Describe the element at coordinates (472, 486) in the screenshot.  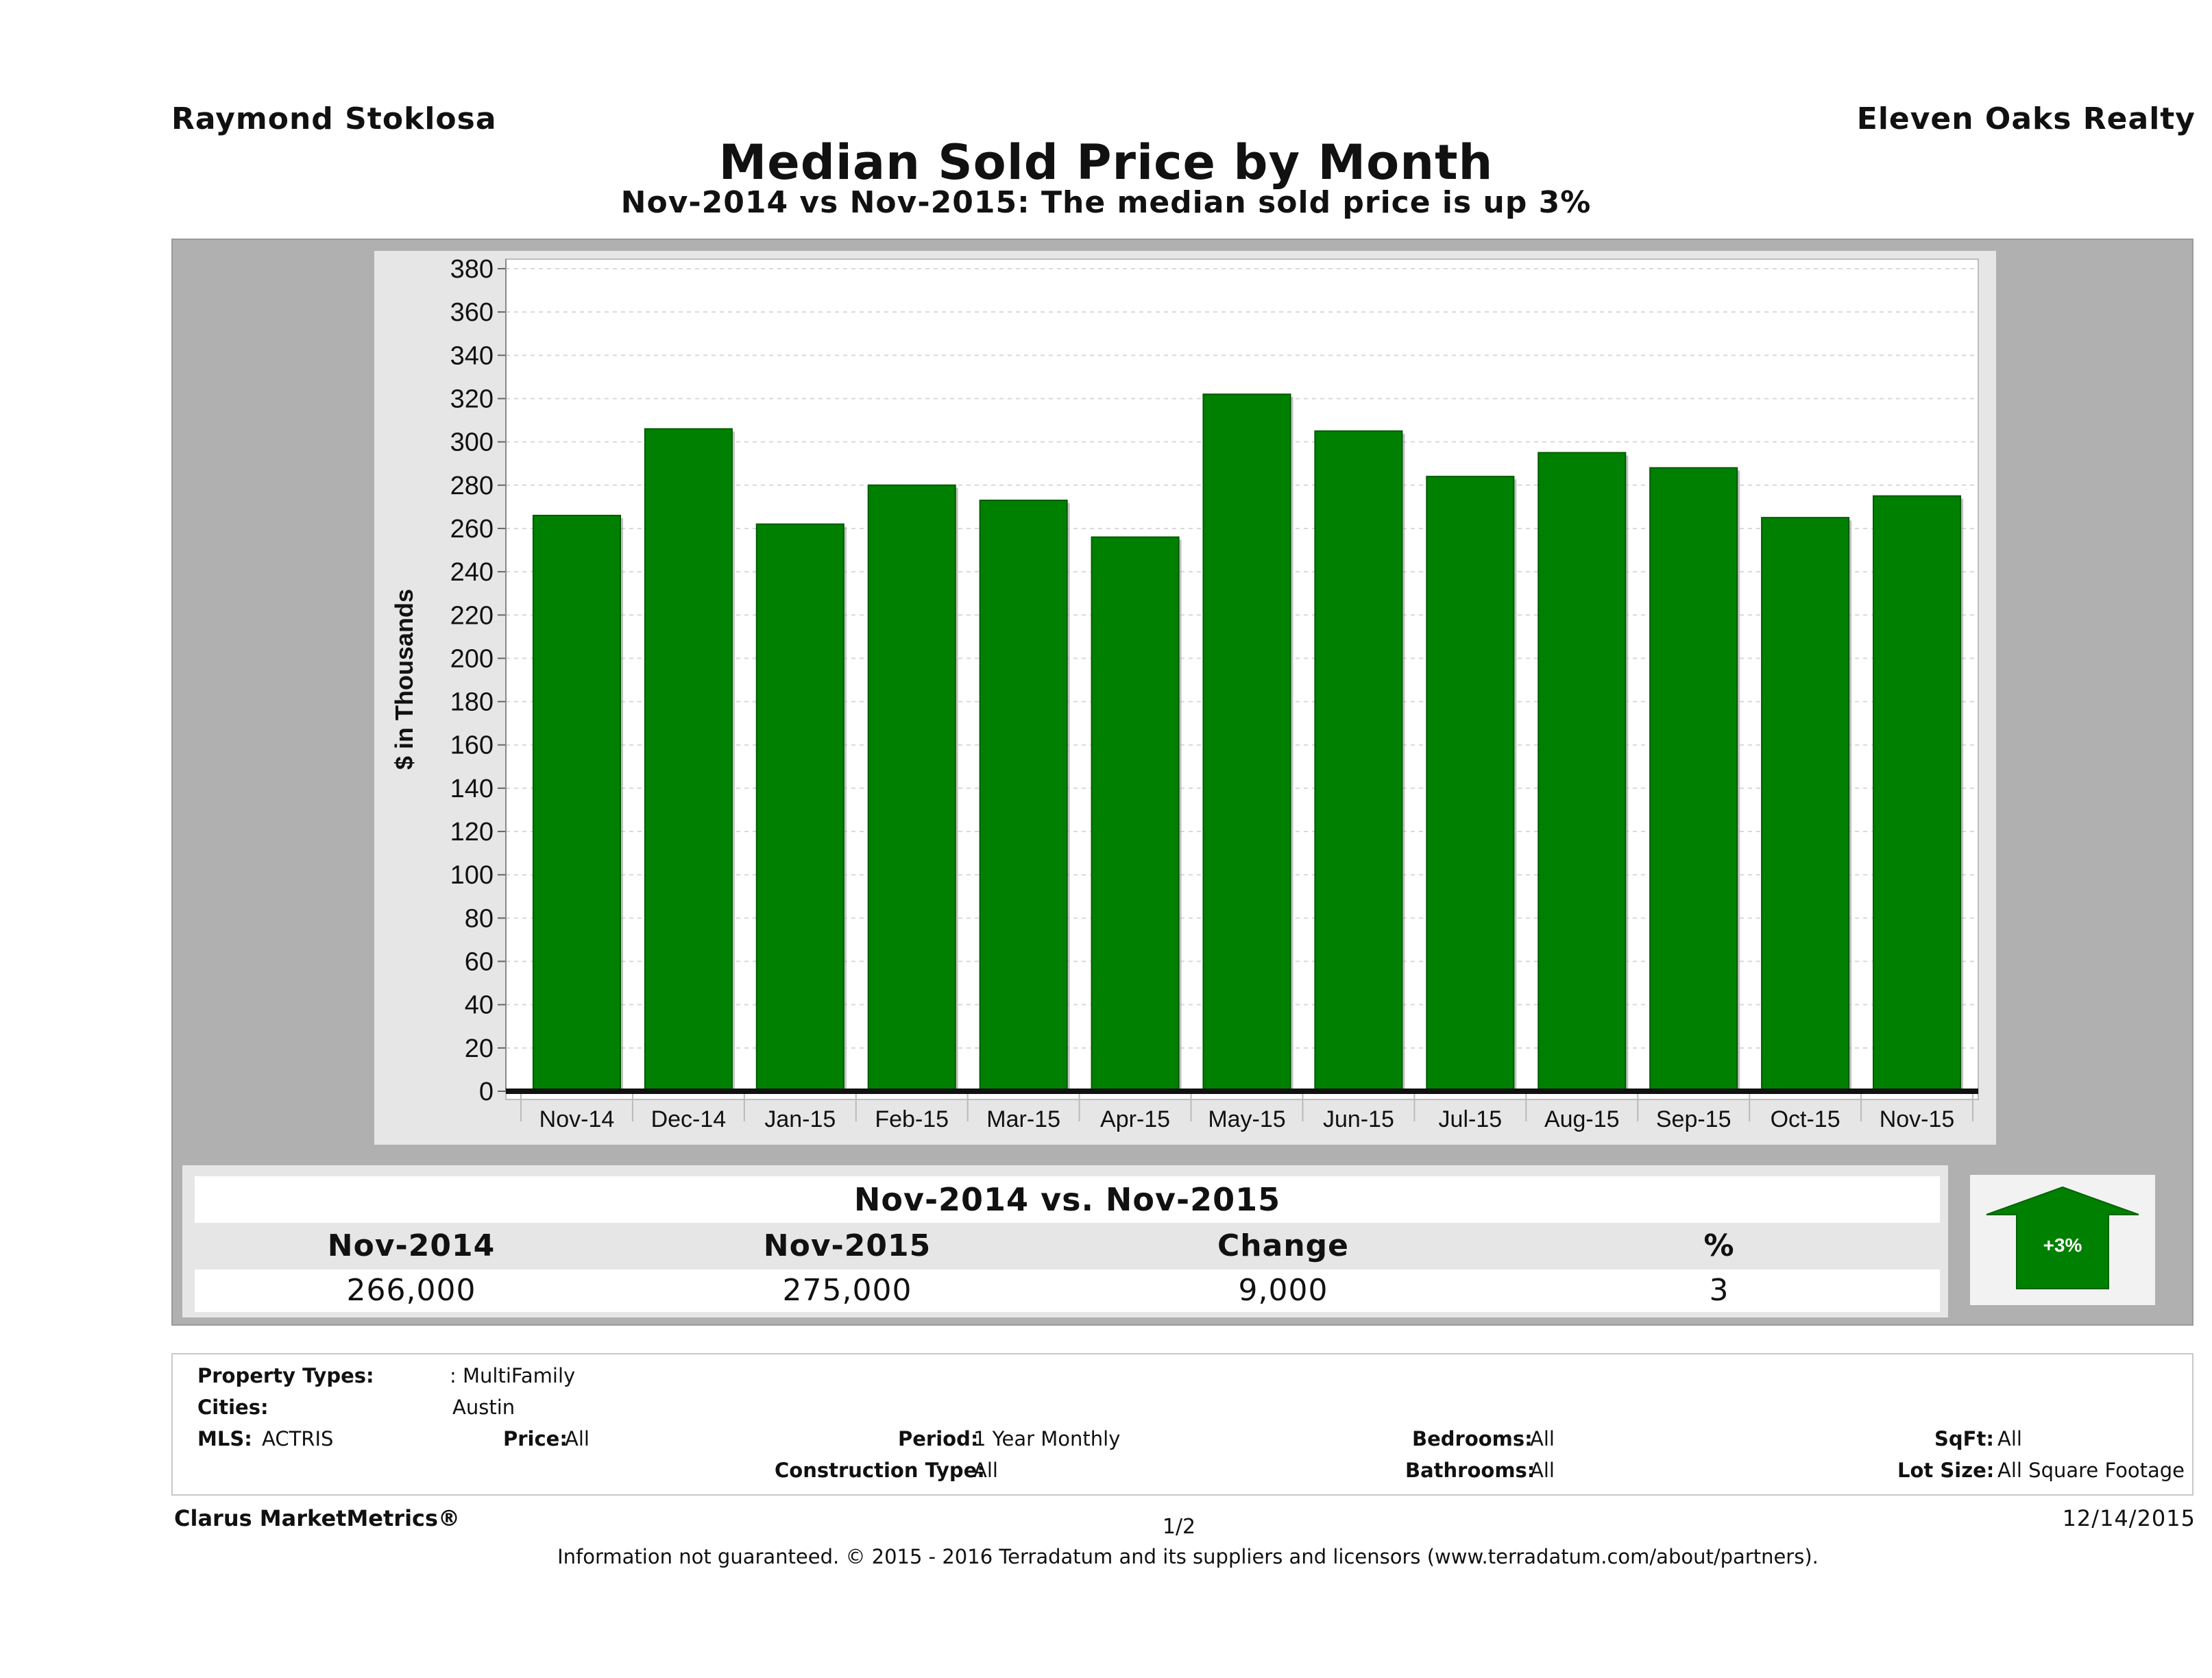
I see `y-tick-label: 280` at that location.